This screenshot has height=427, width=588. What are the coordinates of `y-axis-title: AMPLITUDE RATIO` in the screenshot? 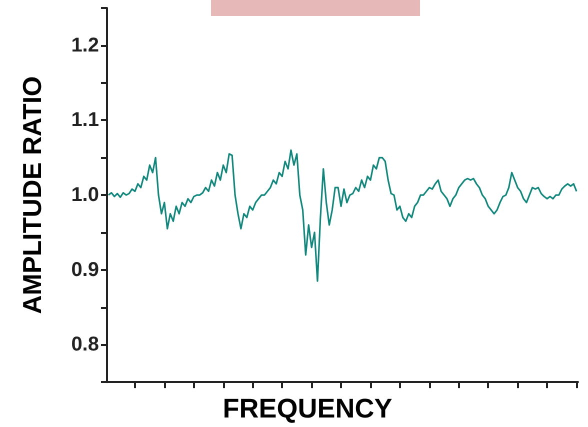 It's located at (32, 195).